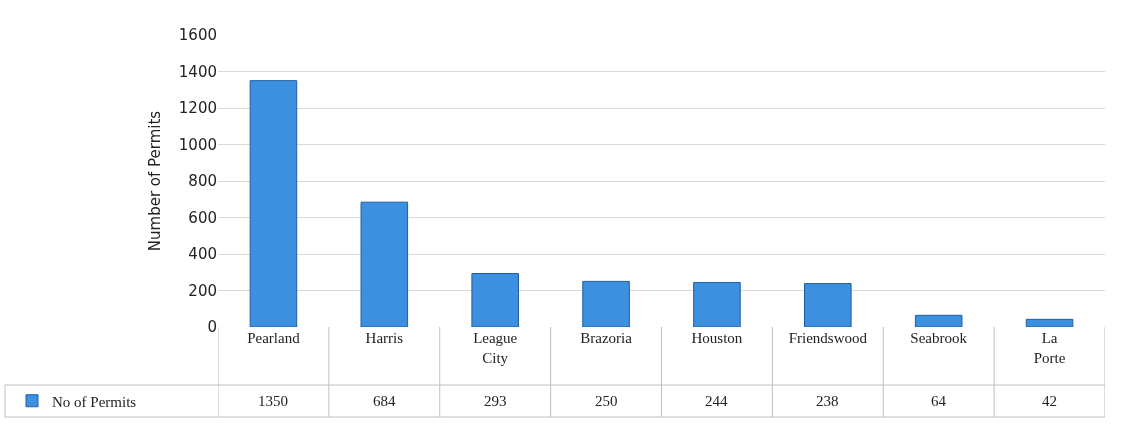 The image size is (1124, 433). Describe the element at coordinates (155, 181) in the screenshot. I see `y-axis-title: Number of Permits` at that location.